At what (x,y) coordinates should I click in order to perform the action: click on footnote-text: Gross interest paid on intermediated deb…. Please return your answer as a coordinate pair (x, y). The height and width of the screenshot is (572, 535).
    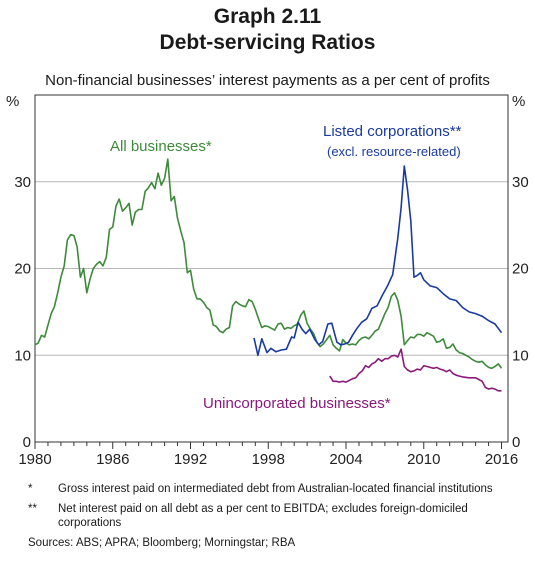
    Looking at the image, I should click on (275, 489).